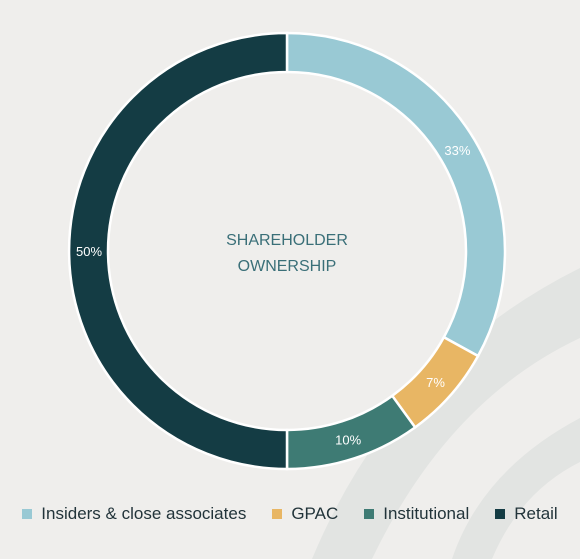 The image size is (580, 559). Describe the element at coordinates (89, 251) in the screenshot. I see `slice-label-retail: 50%` at that location.